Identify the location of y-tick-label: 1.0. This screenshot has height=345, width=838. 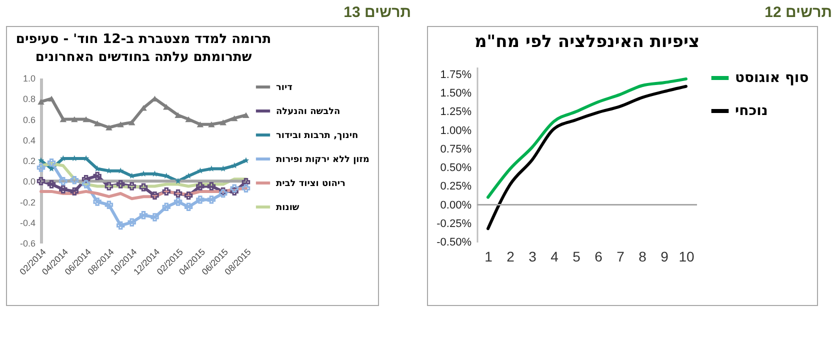
(29, 79).